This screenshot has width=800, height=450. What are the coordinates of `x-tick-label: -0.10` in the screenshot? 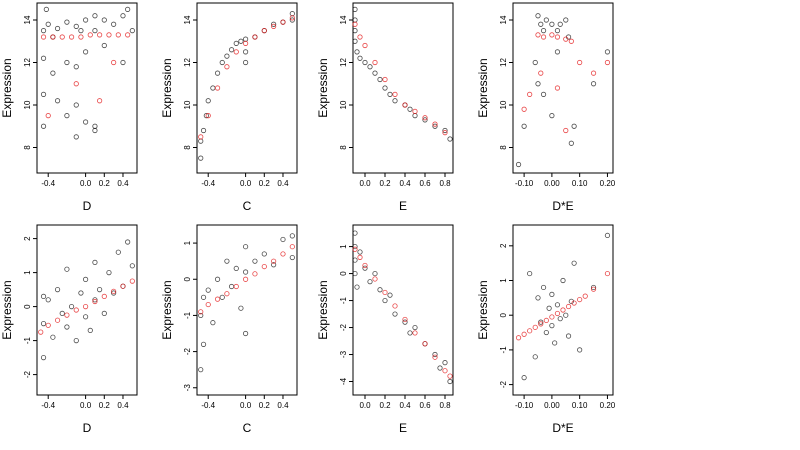 It's located at (524, 405).